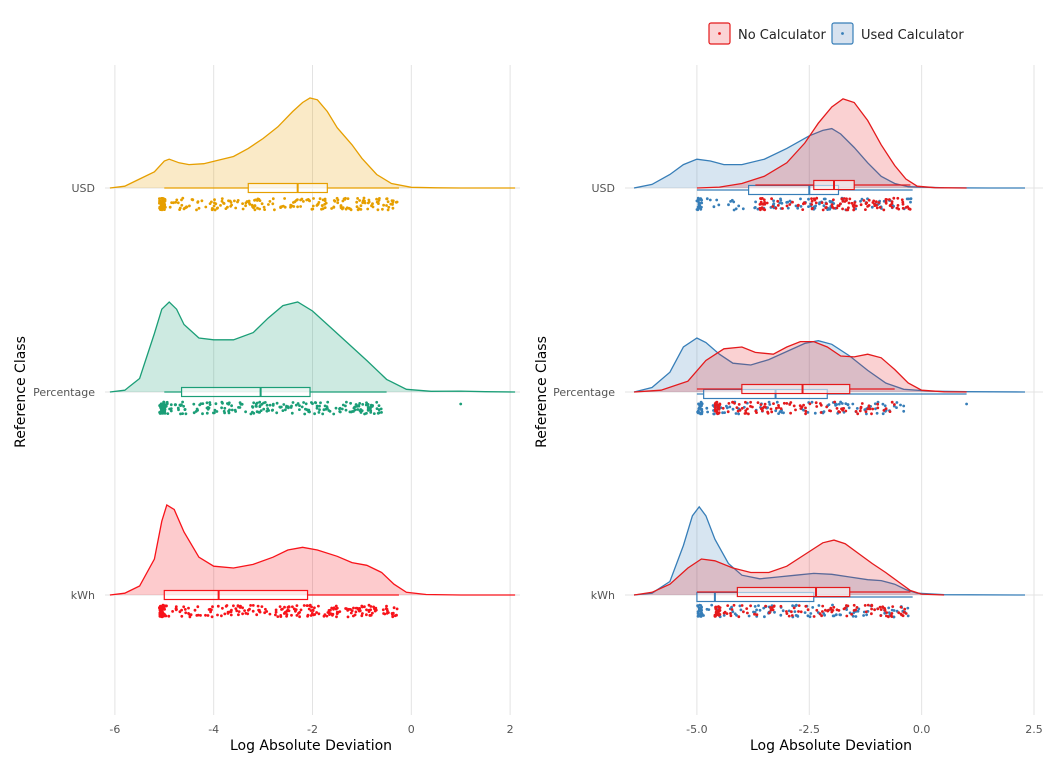 The image size is (1056, 772). Describe the element at coordinates (312, 143) in the screenshot. I see `cloud-usd-fill` at that location.